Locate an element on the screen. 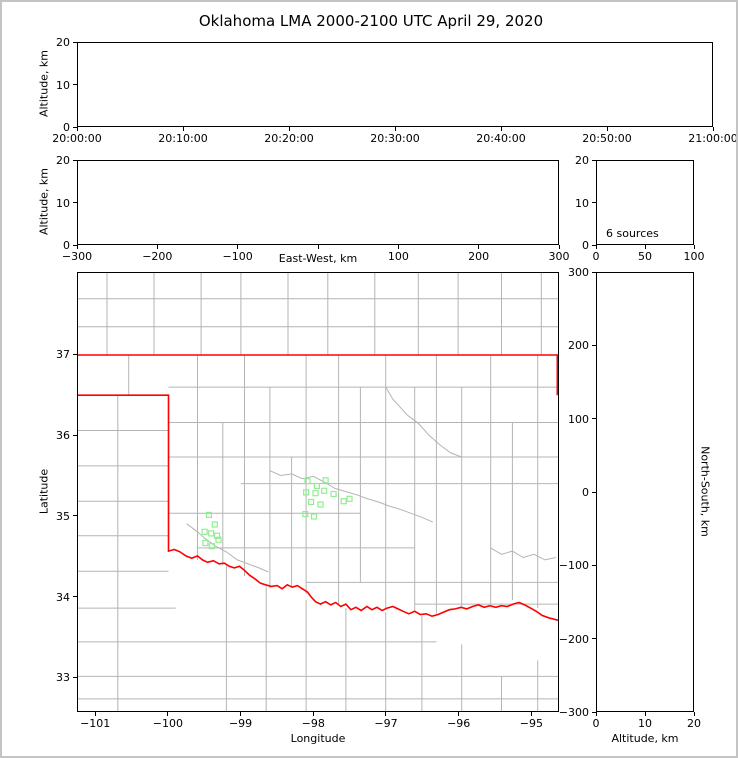  tick-label: 36 is located at coordinates (63, 436).